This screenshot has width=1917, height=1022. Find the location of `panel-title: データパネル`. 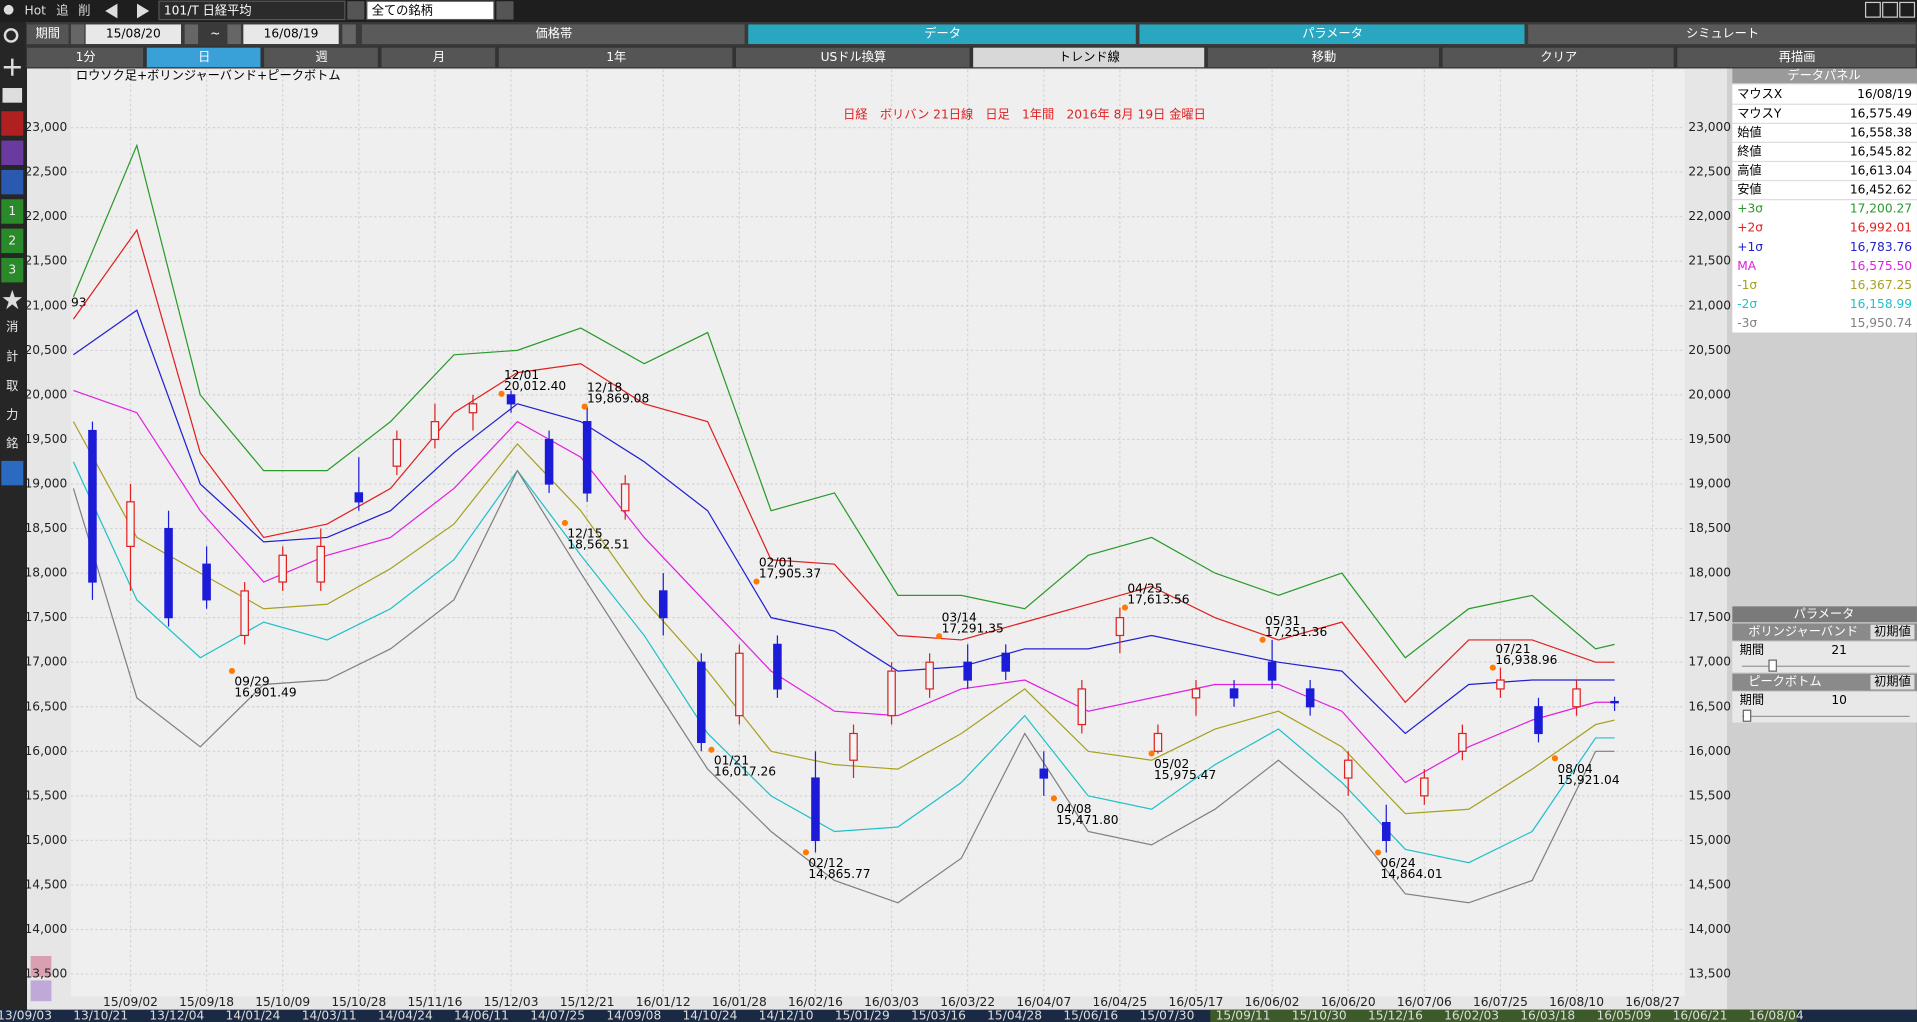

panel-title: データパネル is located at coordinates (1823, 74).